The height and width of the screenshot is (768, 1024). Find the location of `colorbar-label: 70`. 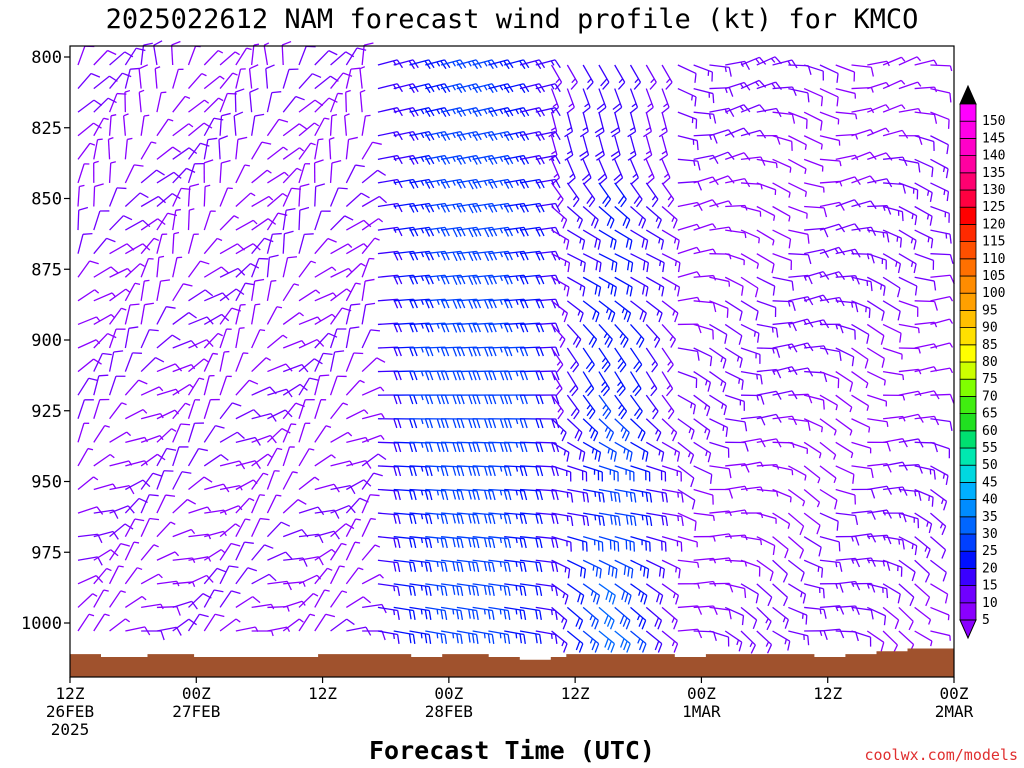

colorbar-label: 70 is located at coordinates (990, 396).